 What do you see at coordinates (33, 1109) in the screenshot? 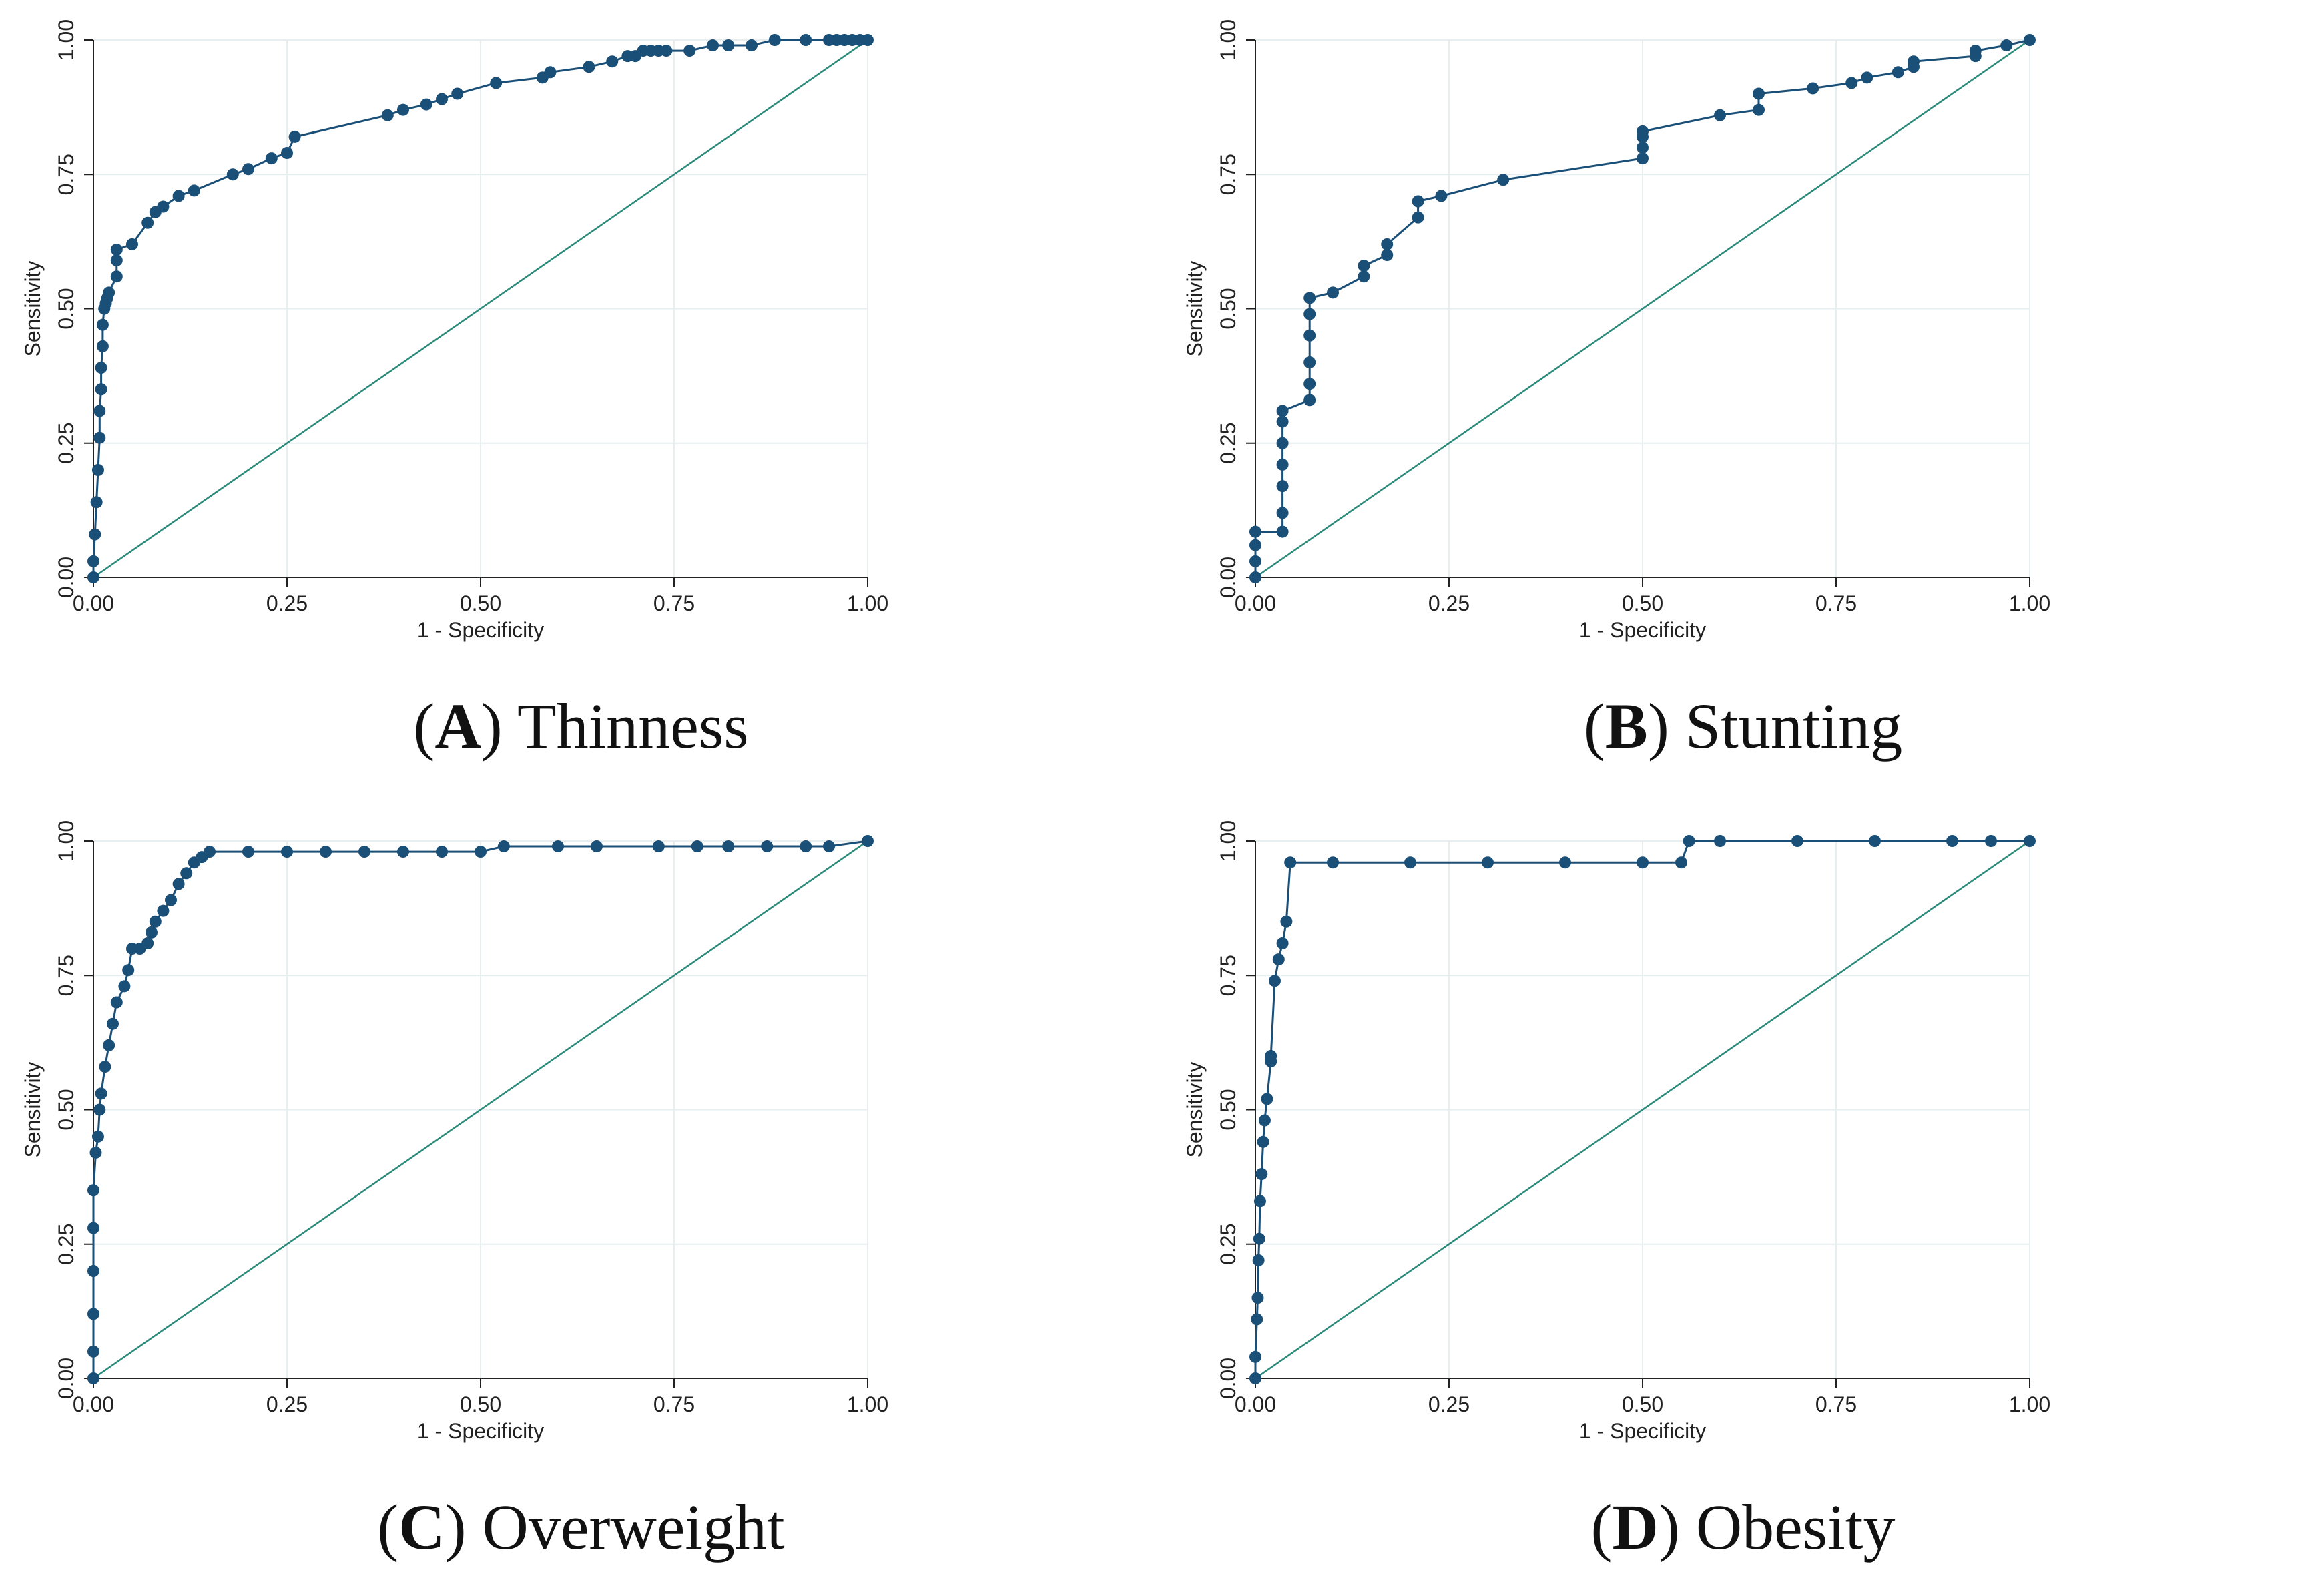
I see `y-axis-label: Sensitivity` at bounding box center [33, 1109].